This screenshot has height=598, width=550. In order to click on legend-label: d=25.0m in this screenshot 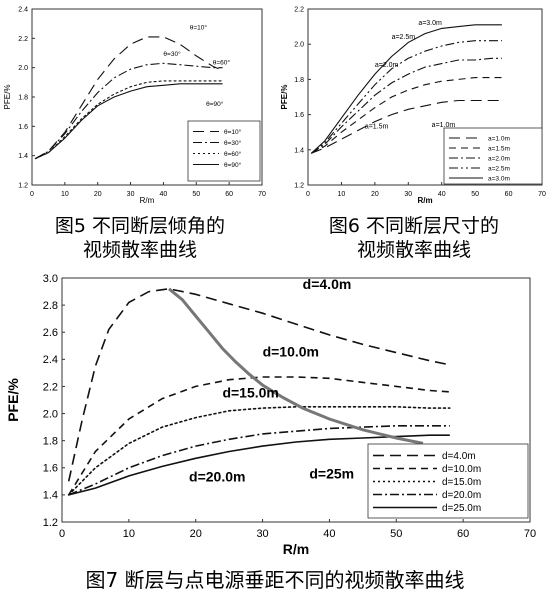, I will do `click(461, 508)`.